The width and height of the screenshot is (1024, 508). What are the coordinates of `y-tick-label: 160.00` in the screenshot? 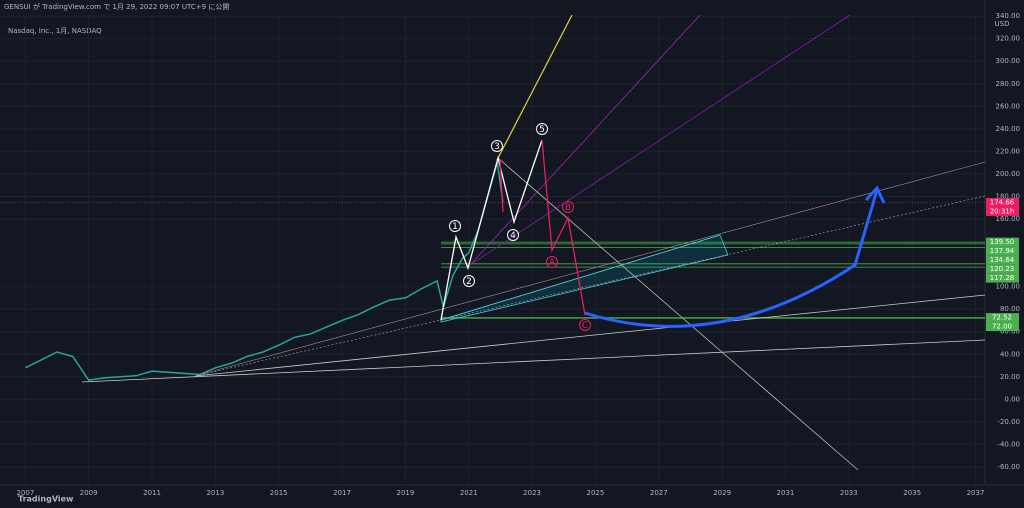 It's located at (1008, 219).